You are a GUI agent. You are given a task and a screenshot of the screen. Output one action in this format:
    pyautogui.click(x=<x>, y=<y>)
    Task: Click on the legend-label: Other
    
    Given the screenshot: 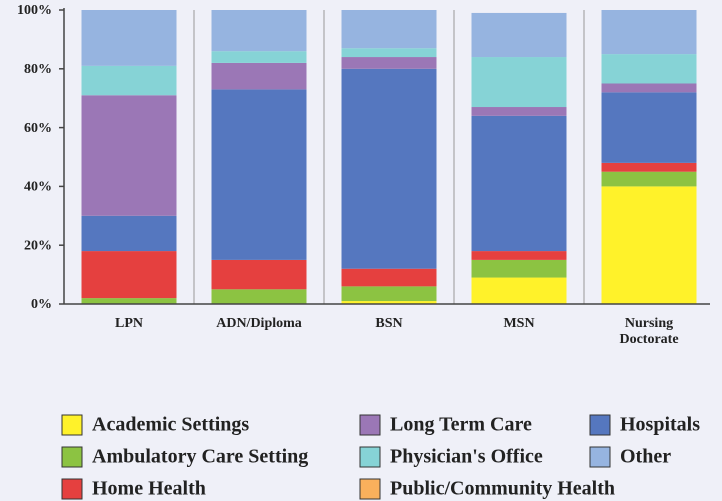 What is the action you would take?
    pyautogui.click(x=645, y=457)
    